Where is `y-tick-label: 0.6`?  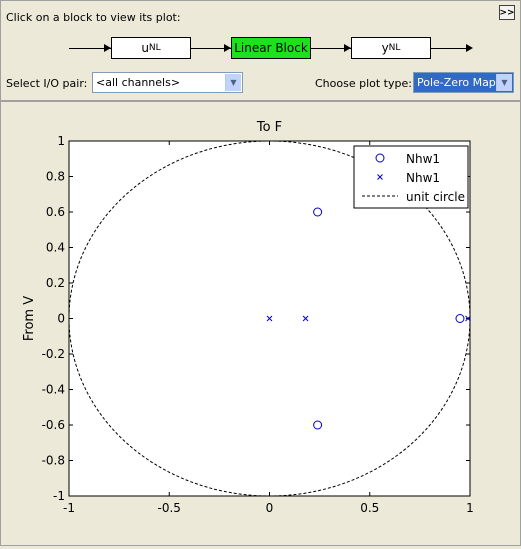 y-tick-label: 0.6 is located at coordinates (55, 212).